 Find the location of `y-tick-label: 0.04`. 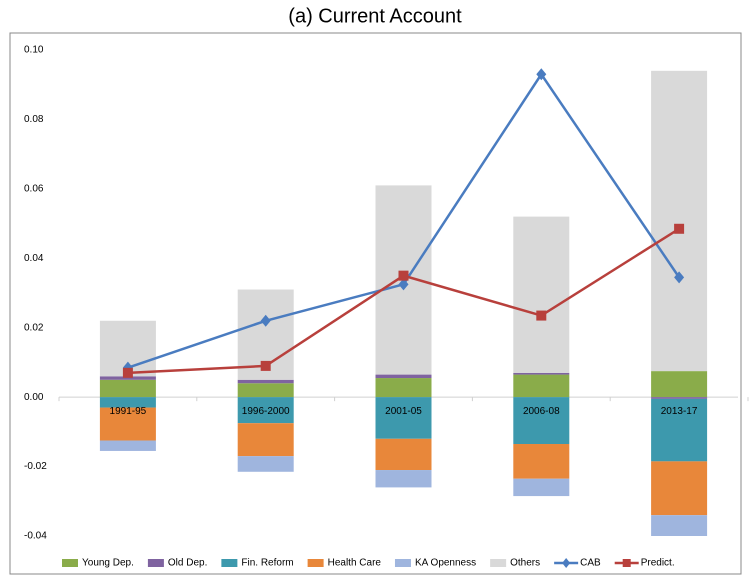

y-tick-label: 0.04 is located at coordinates (34, 258).